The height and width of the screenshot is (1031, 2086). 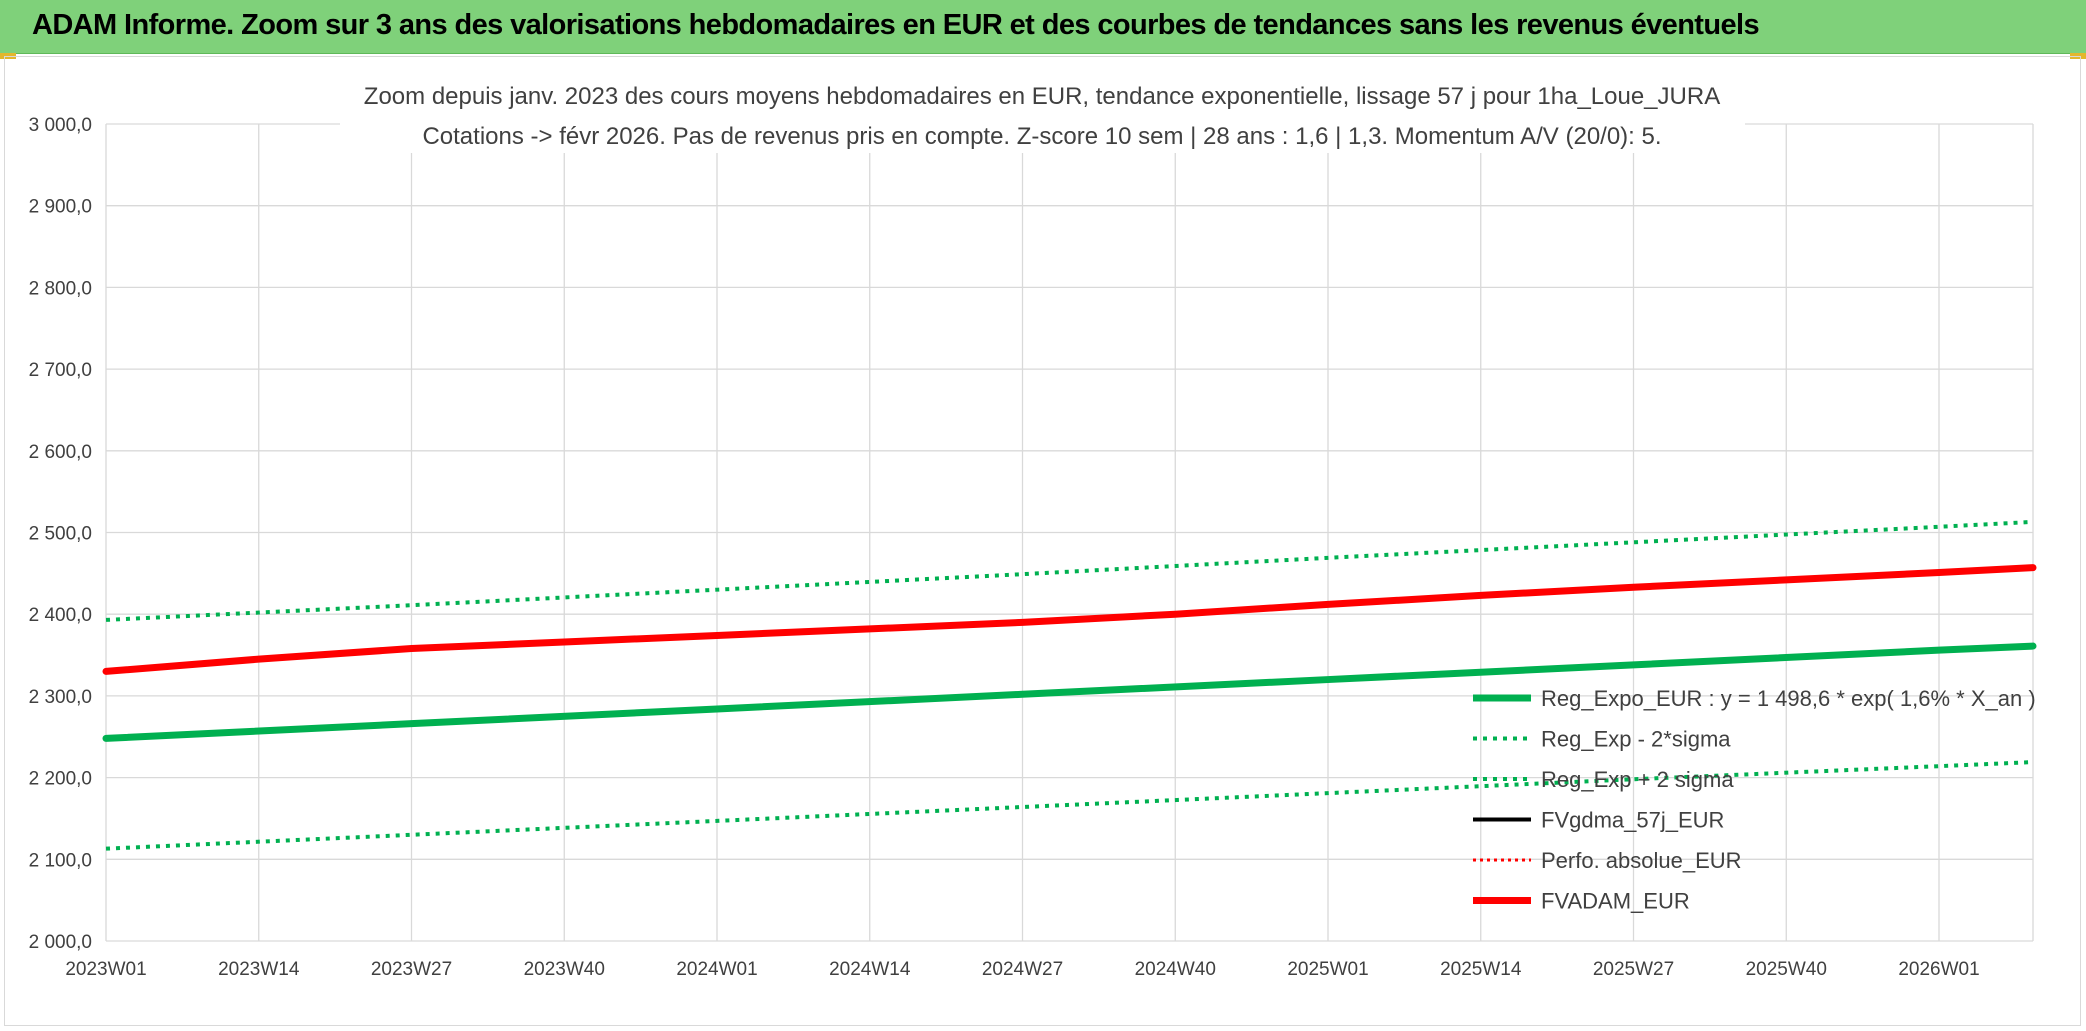 I want to click on x-tick-label: 2026W01, so click(x=1938, y=969).